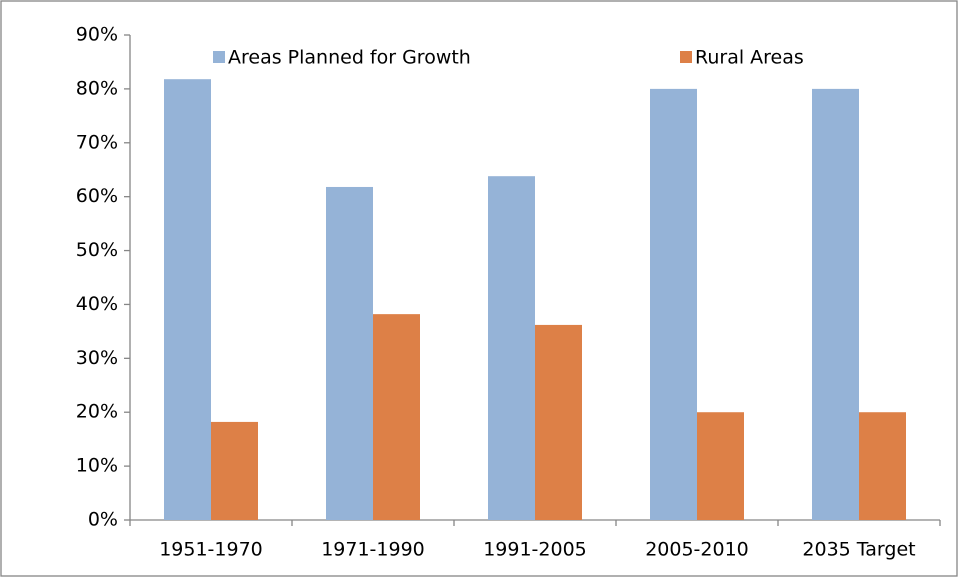 Image resolution: width=958 pixels, height=577 pixels. Describe the element at coordinates (535, 550) in the screenshot. I see `x-tick-label: 1991-2005` at that location.